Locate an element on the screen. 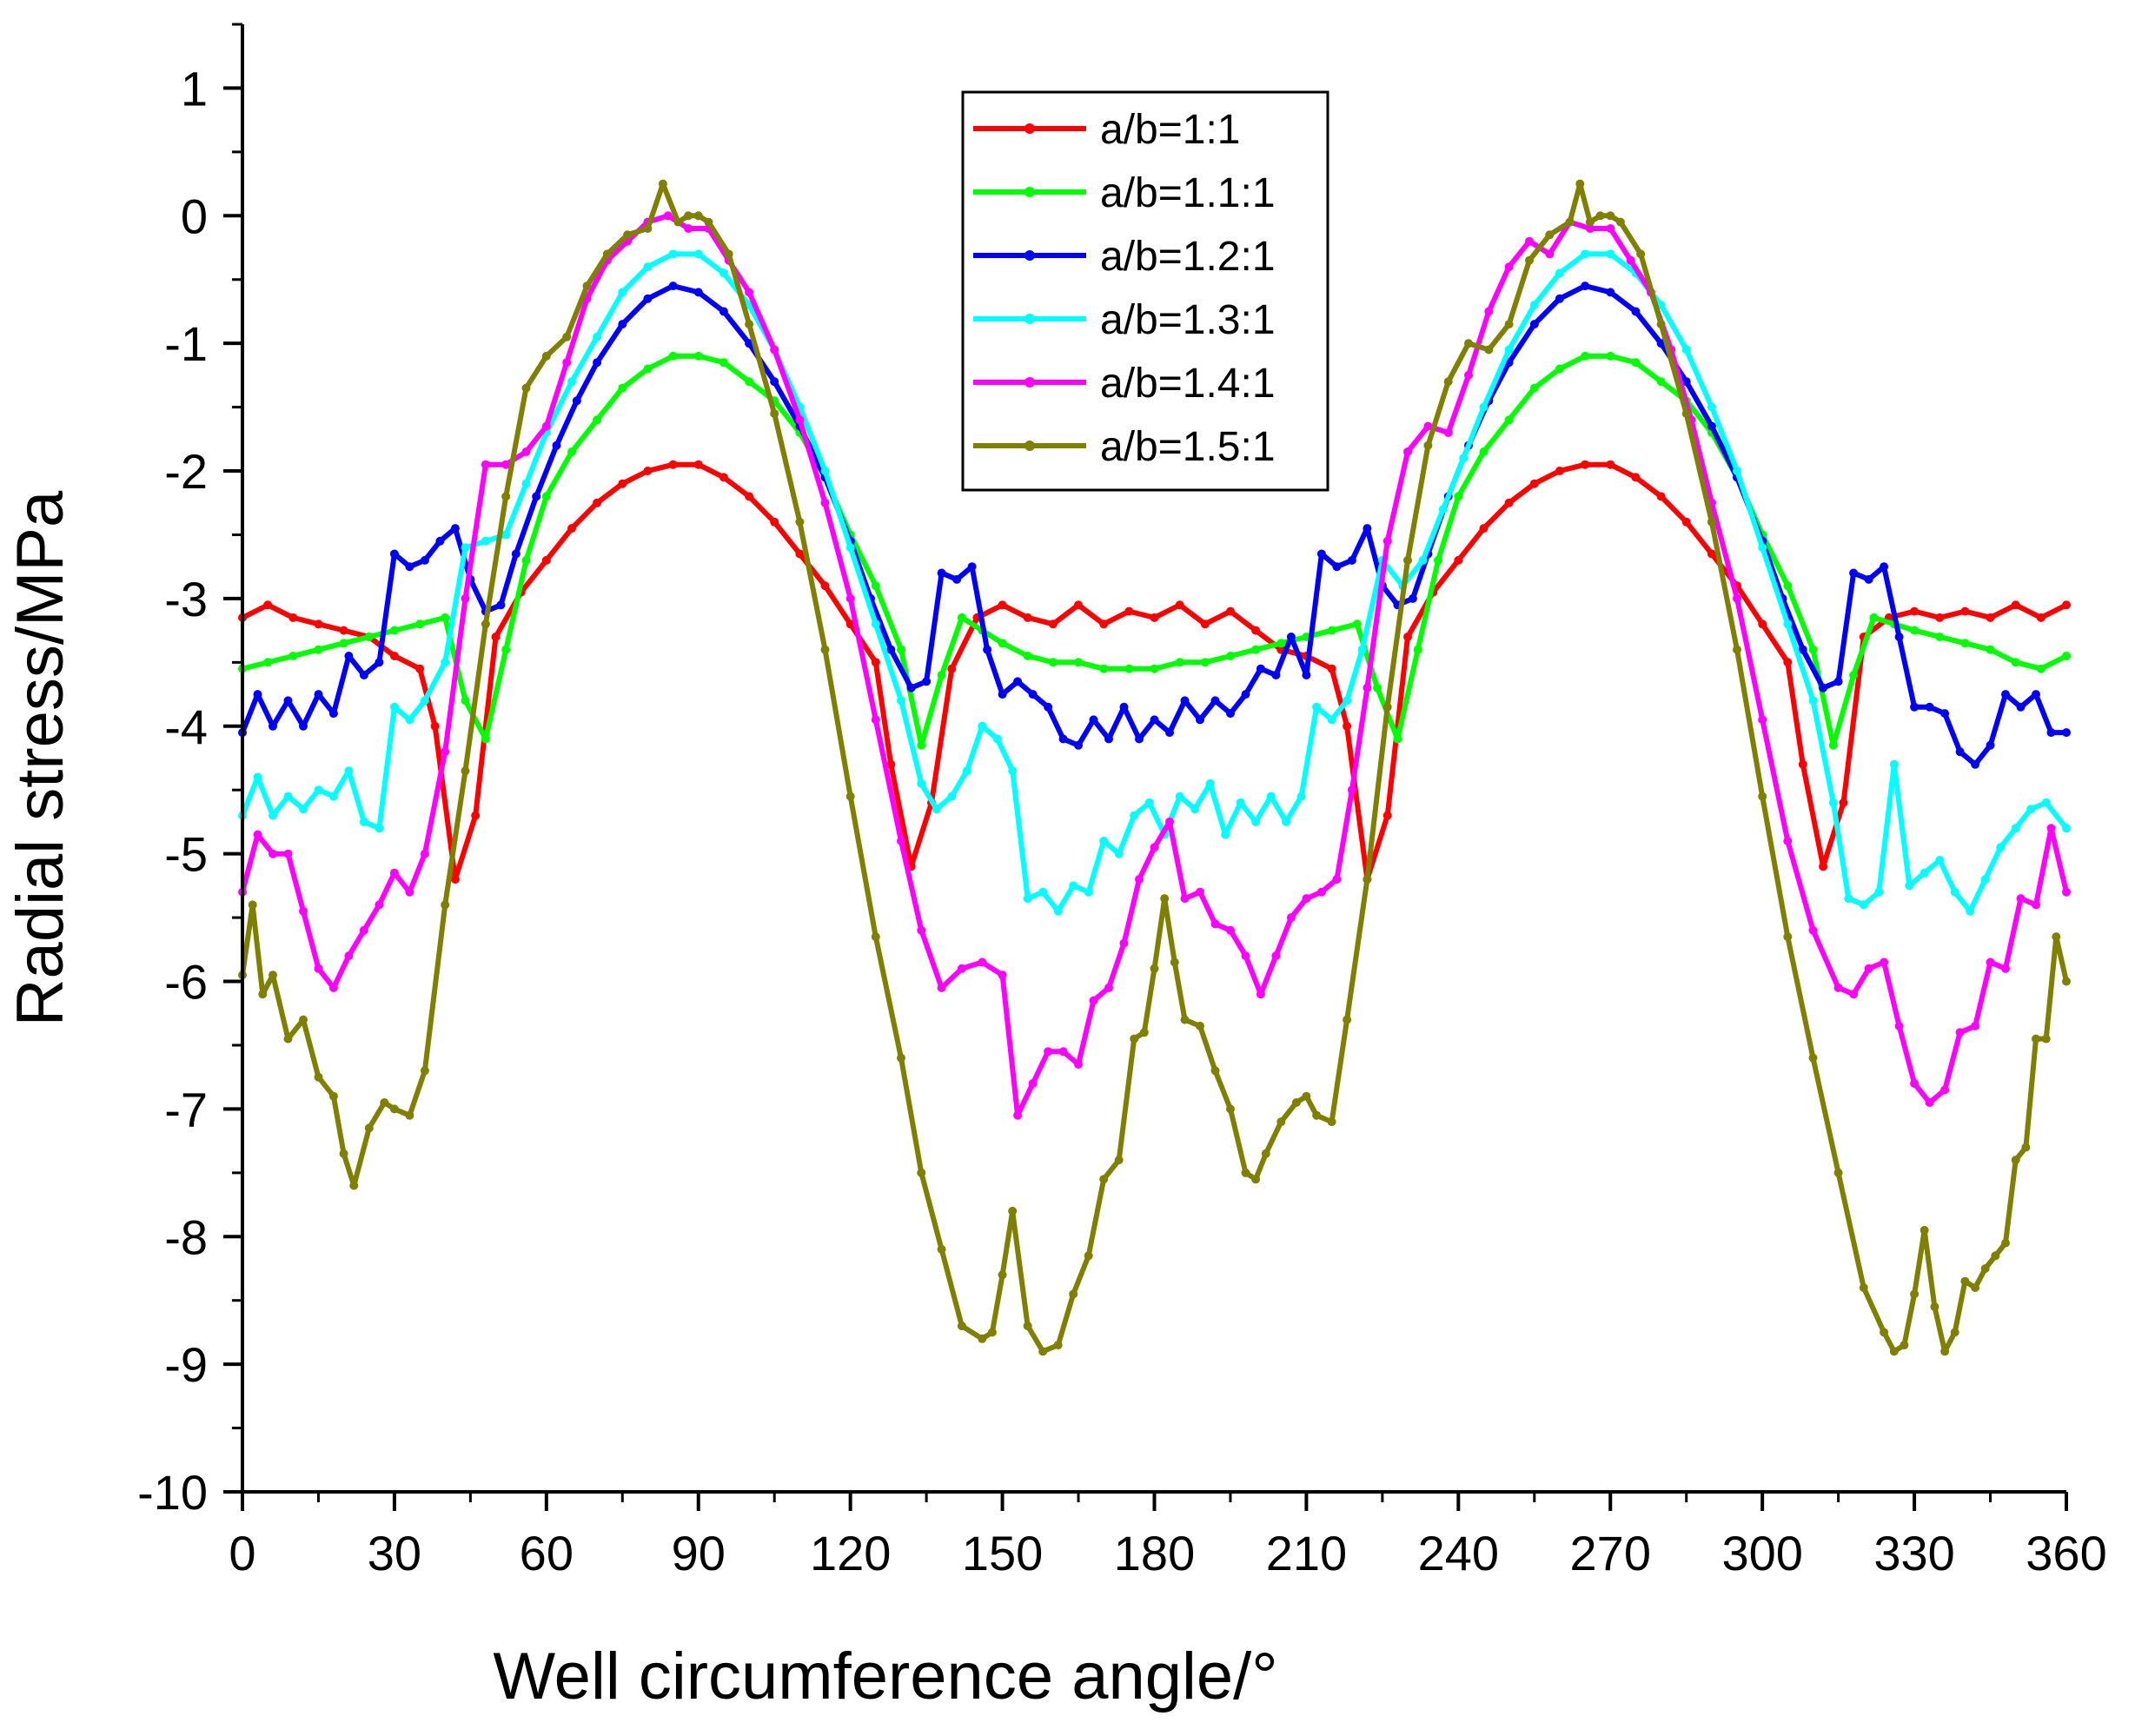  y-tick-label: -3 is located at coordinates (186, 599).